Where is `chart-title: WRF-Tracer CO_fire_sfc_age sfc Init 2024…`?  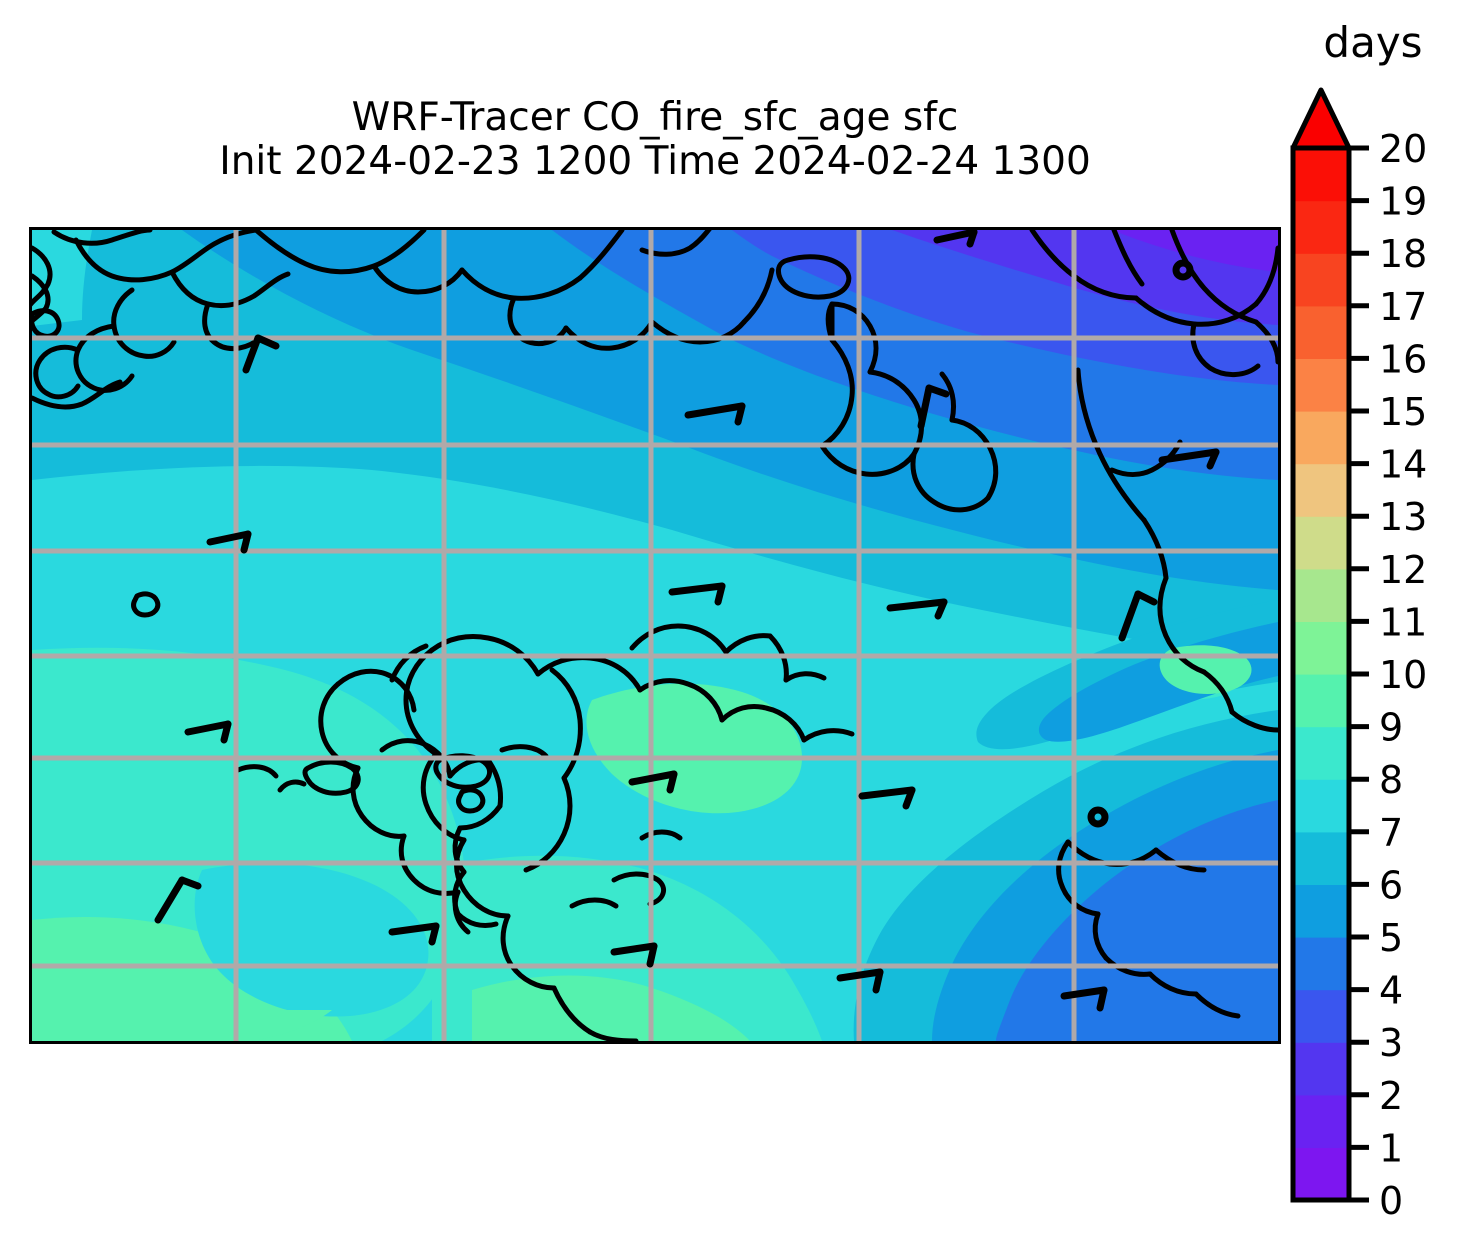 chart-title: WRF-Tracer CO_fire_sfc_age sfc Init 2024… is located at coordinates (655, 139).